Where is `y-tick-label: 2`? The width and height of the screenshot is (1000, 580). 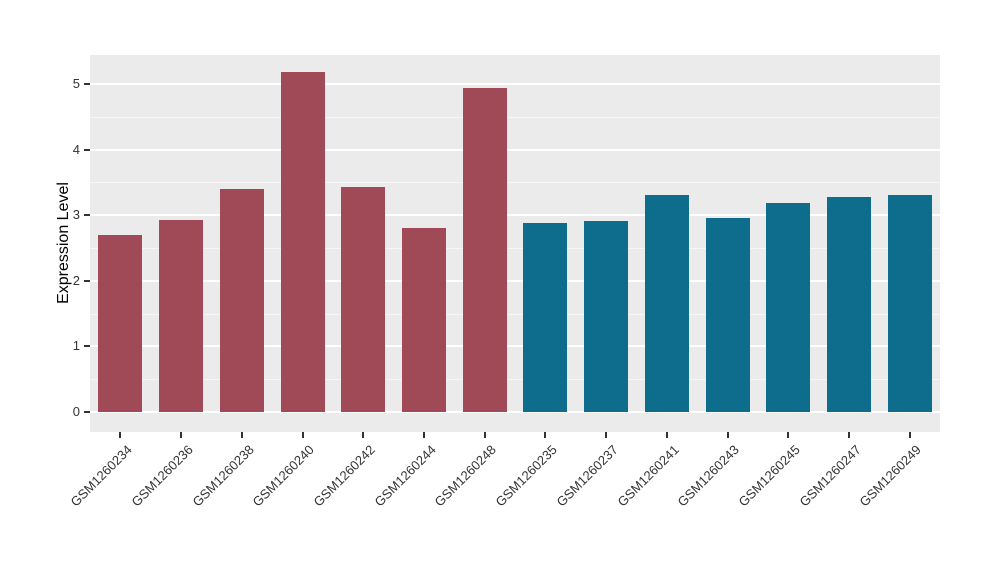
y-tick-label: 2 is located at coordinates (76, 280).